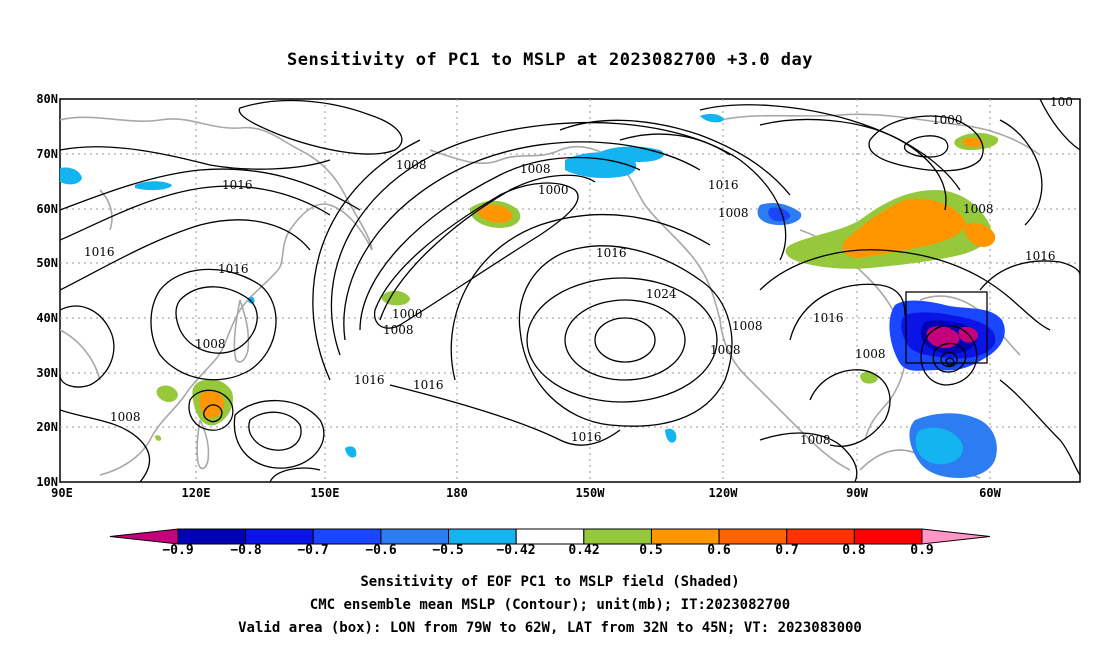  I want to click on lon-label: 180, so click(457, 493).